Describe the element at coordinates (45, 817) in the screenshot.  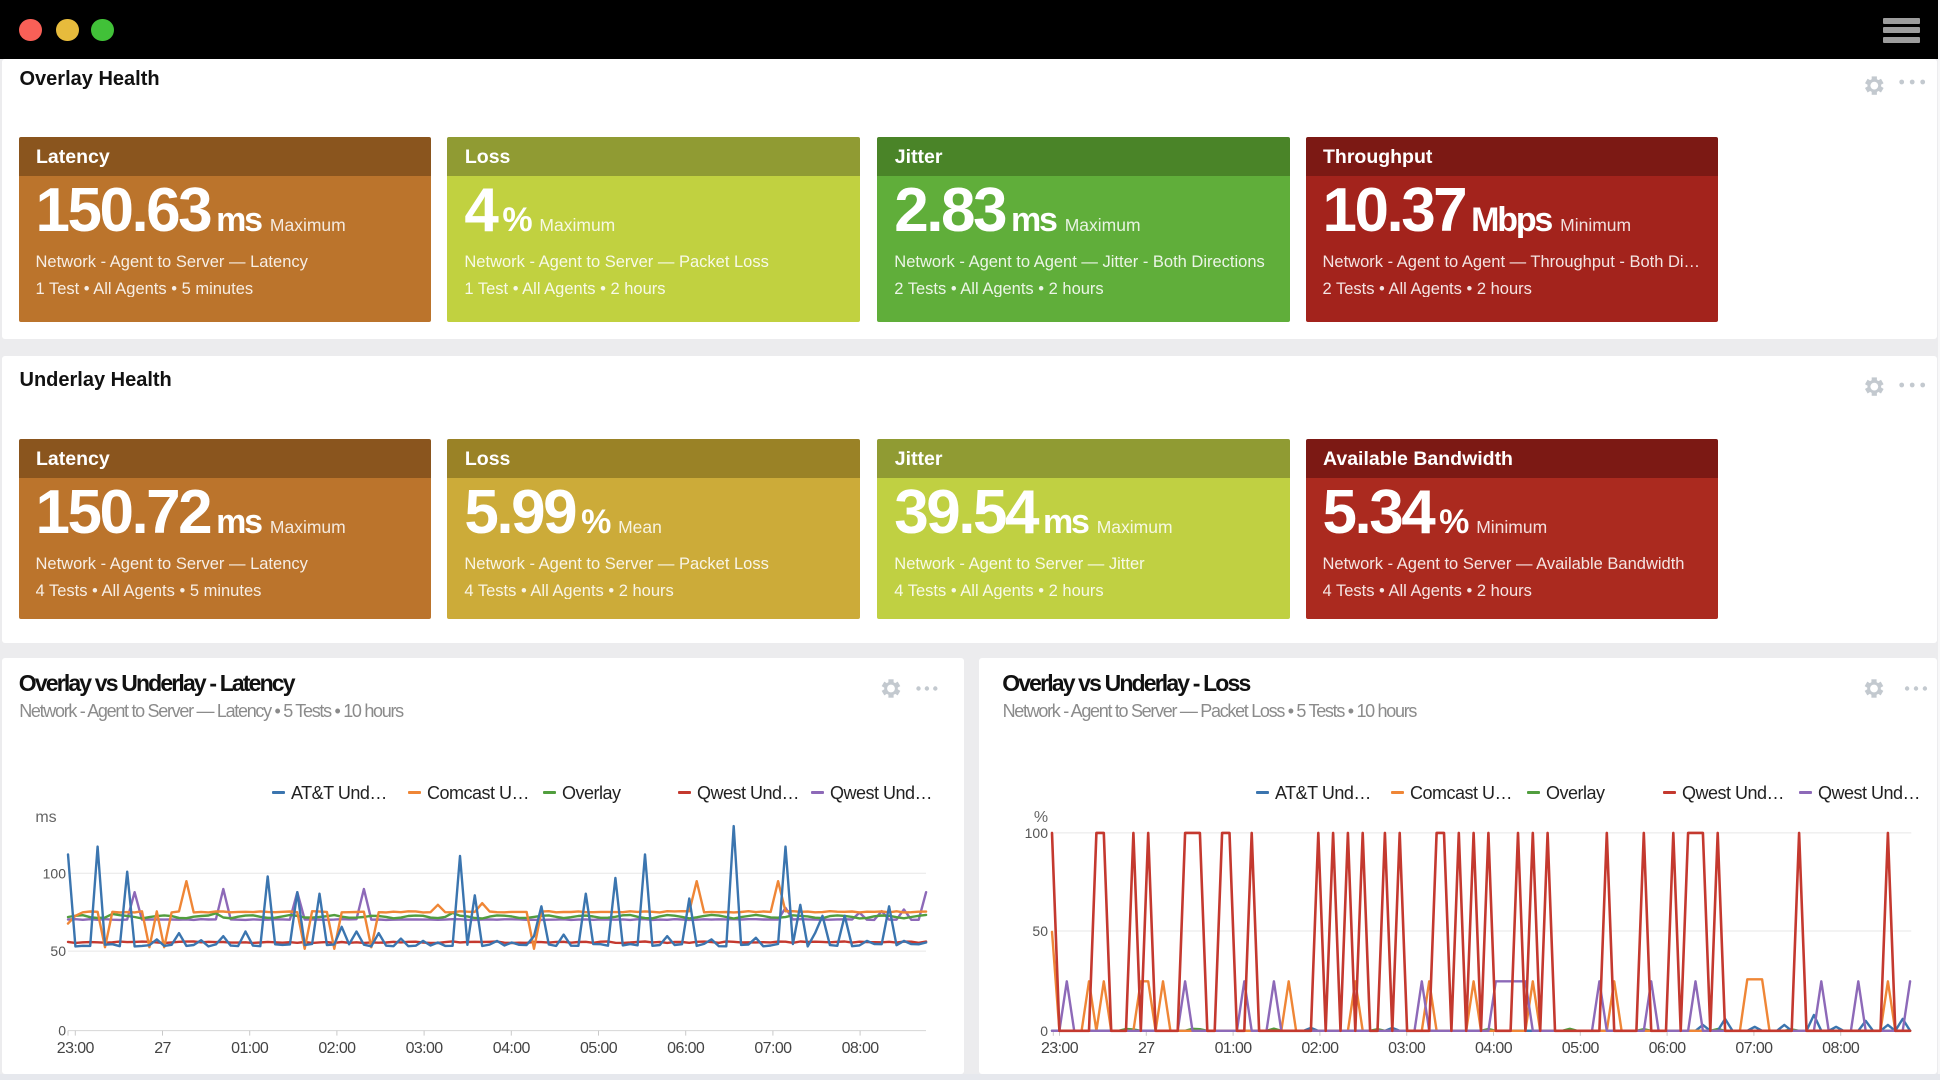
I see `svg-text: ms` at that location.